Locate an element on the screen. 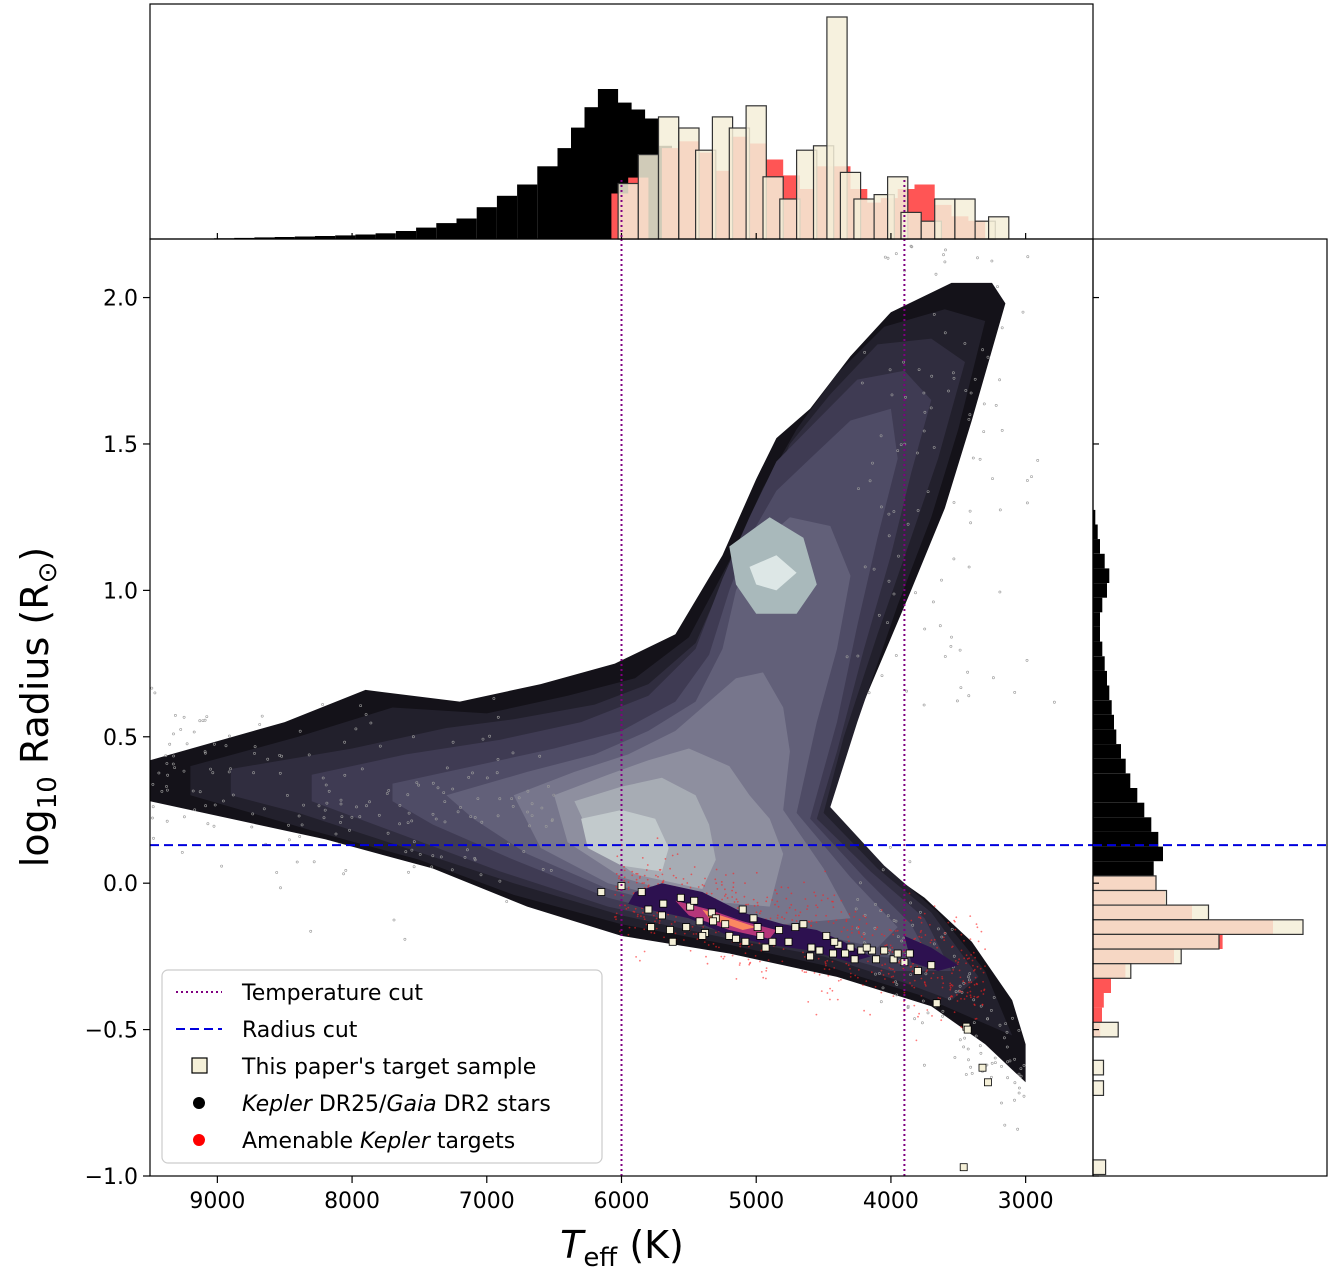 Image resolution: width=1340 pixels, height=1272 pixels. target-top-hist-bar is located at coordinates (998, 228).